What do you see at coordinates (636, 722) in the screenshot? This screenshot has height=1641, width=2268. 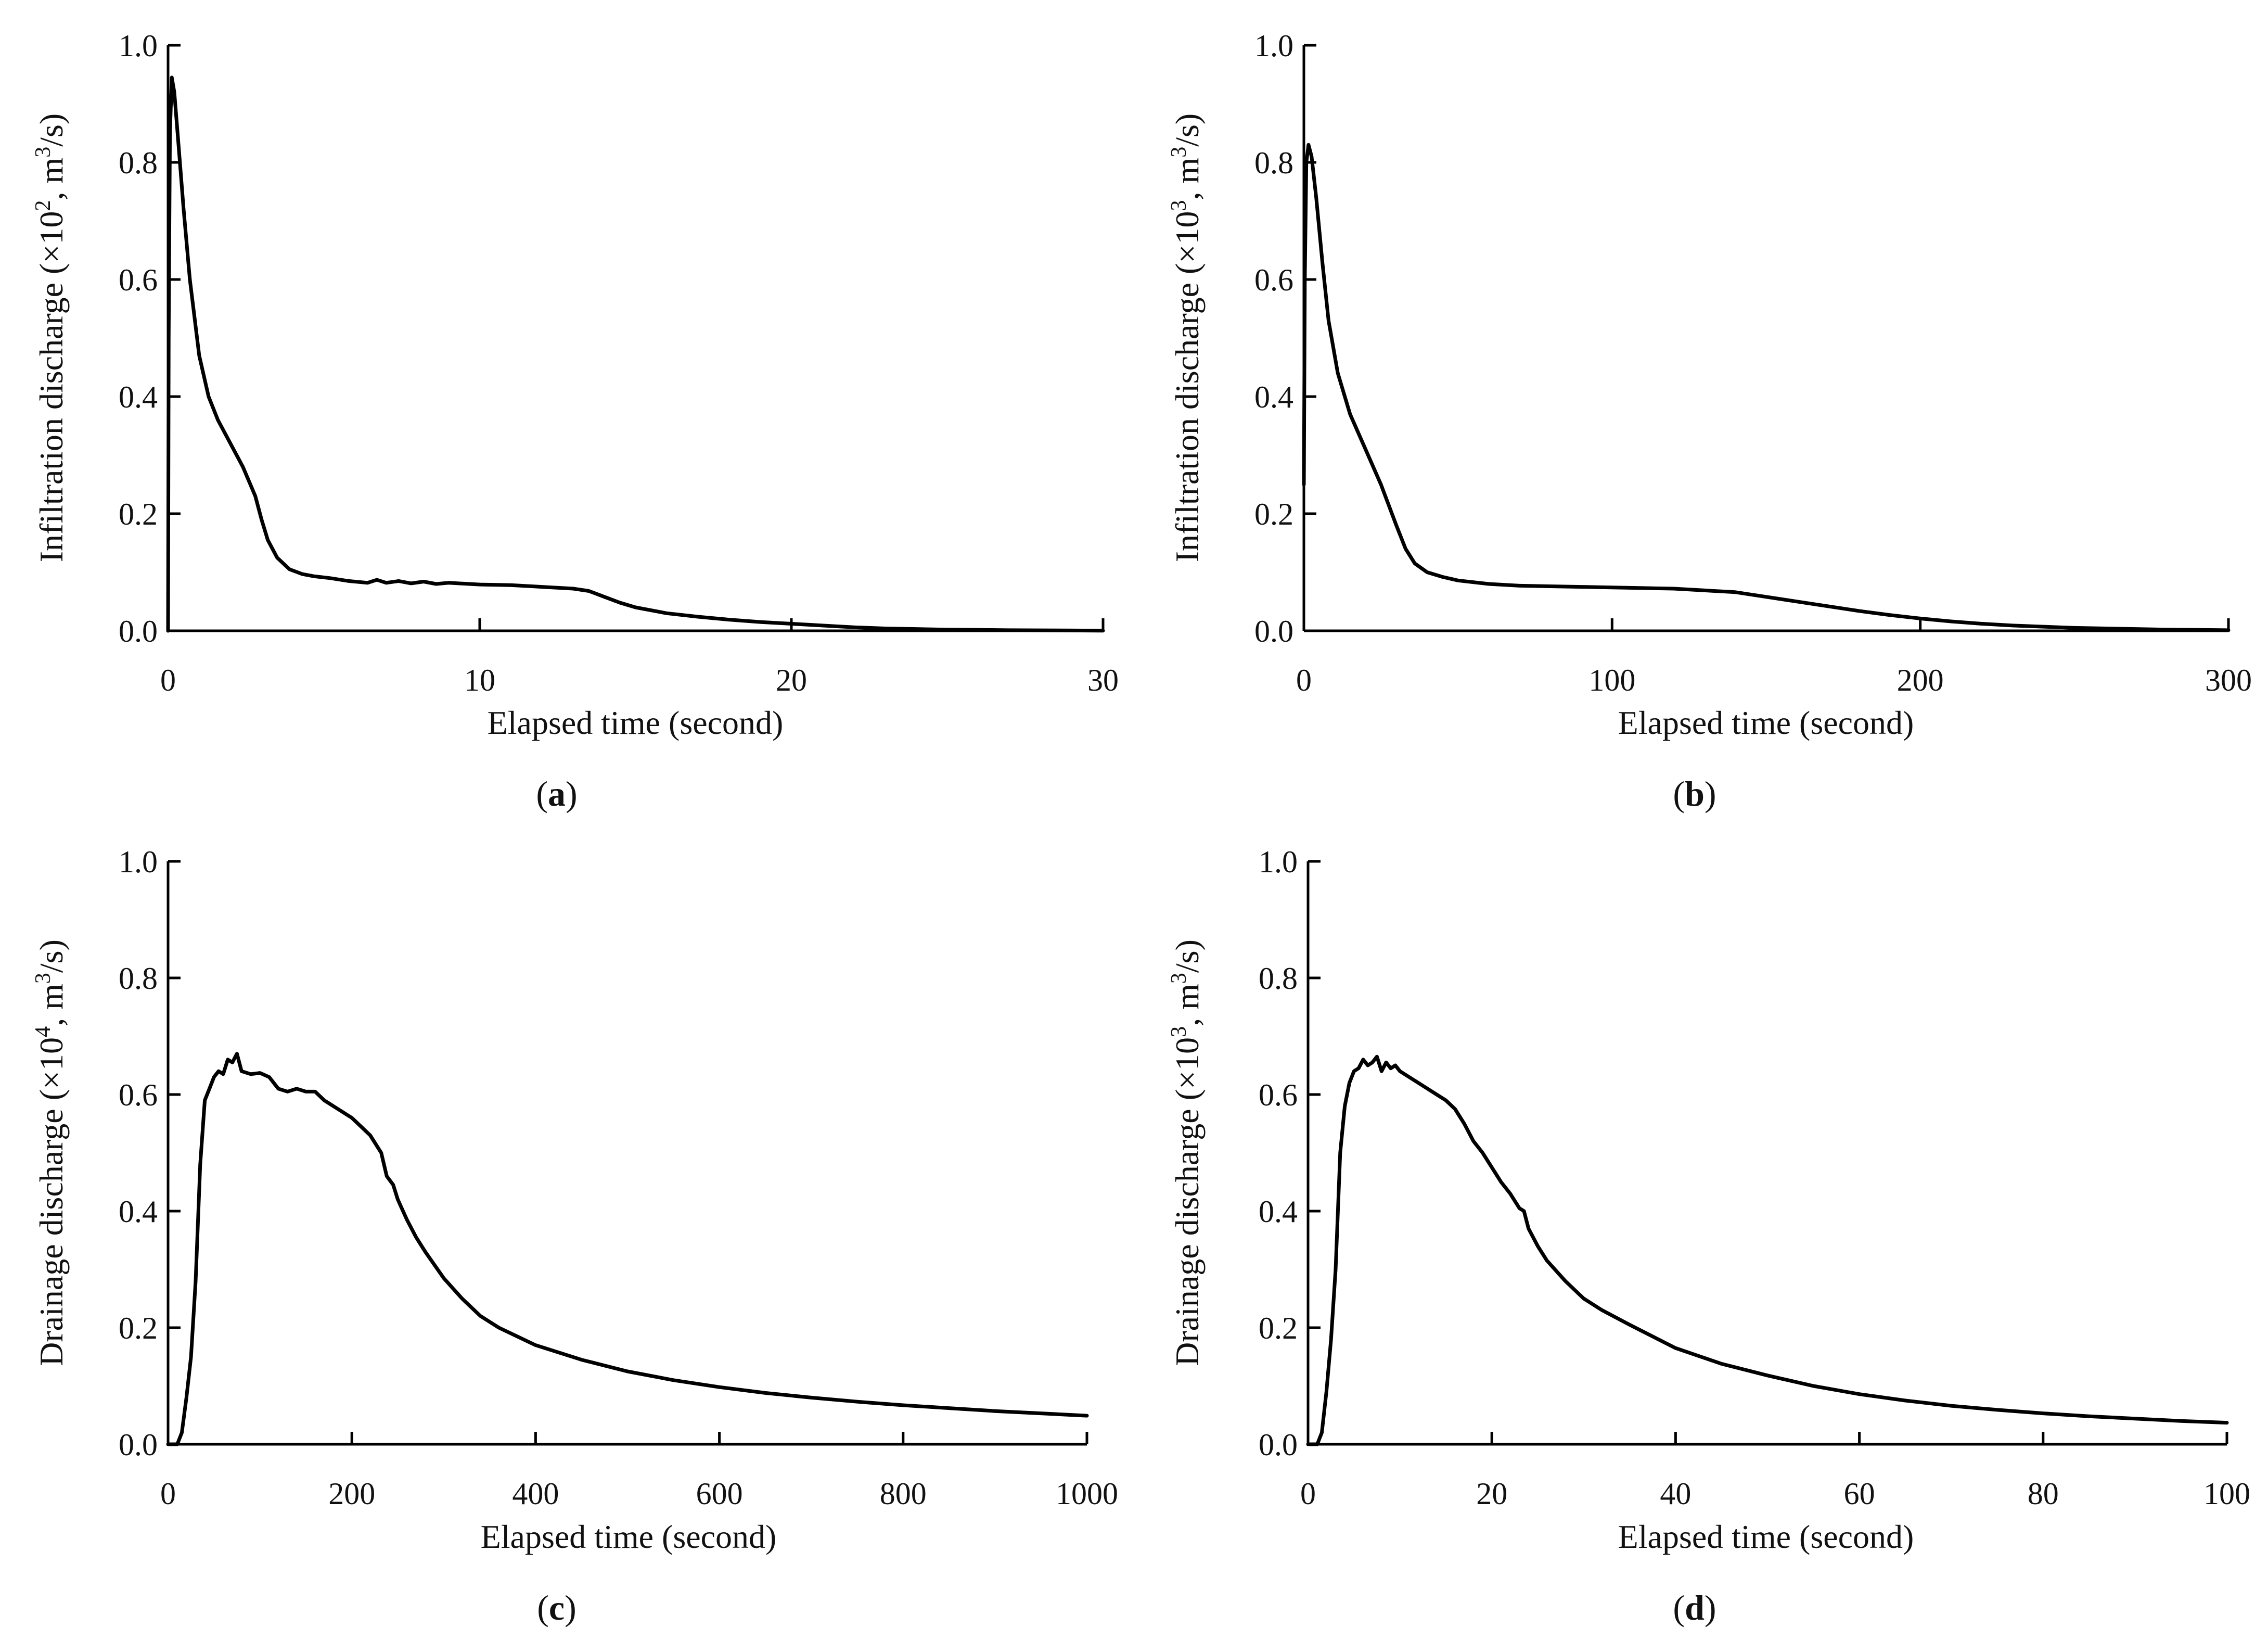 I see `panel-a-x-axis-title: Elapsed time (second)` at bounding box center [636, 722].